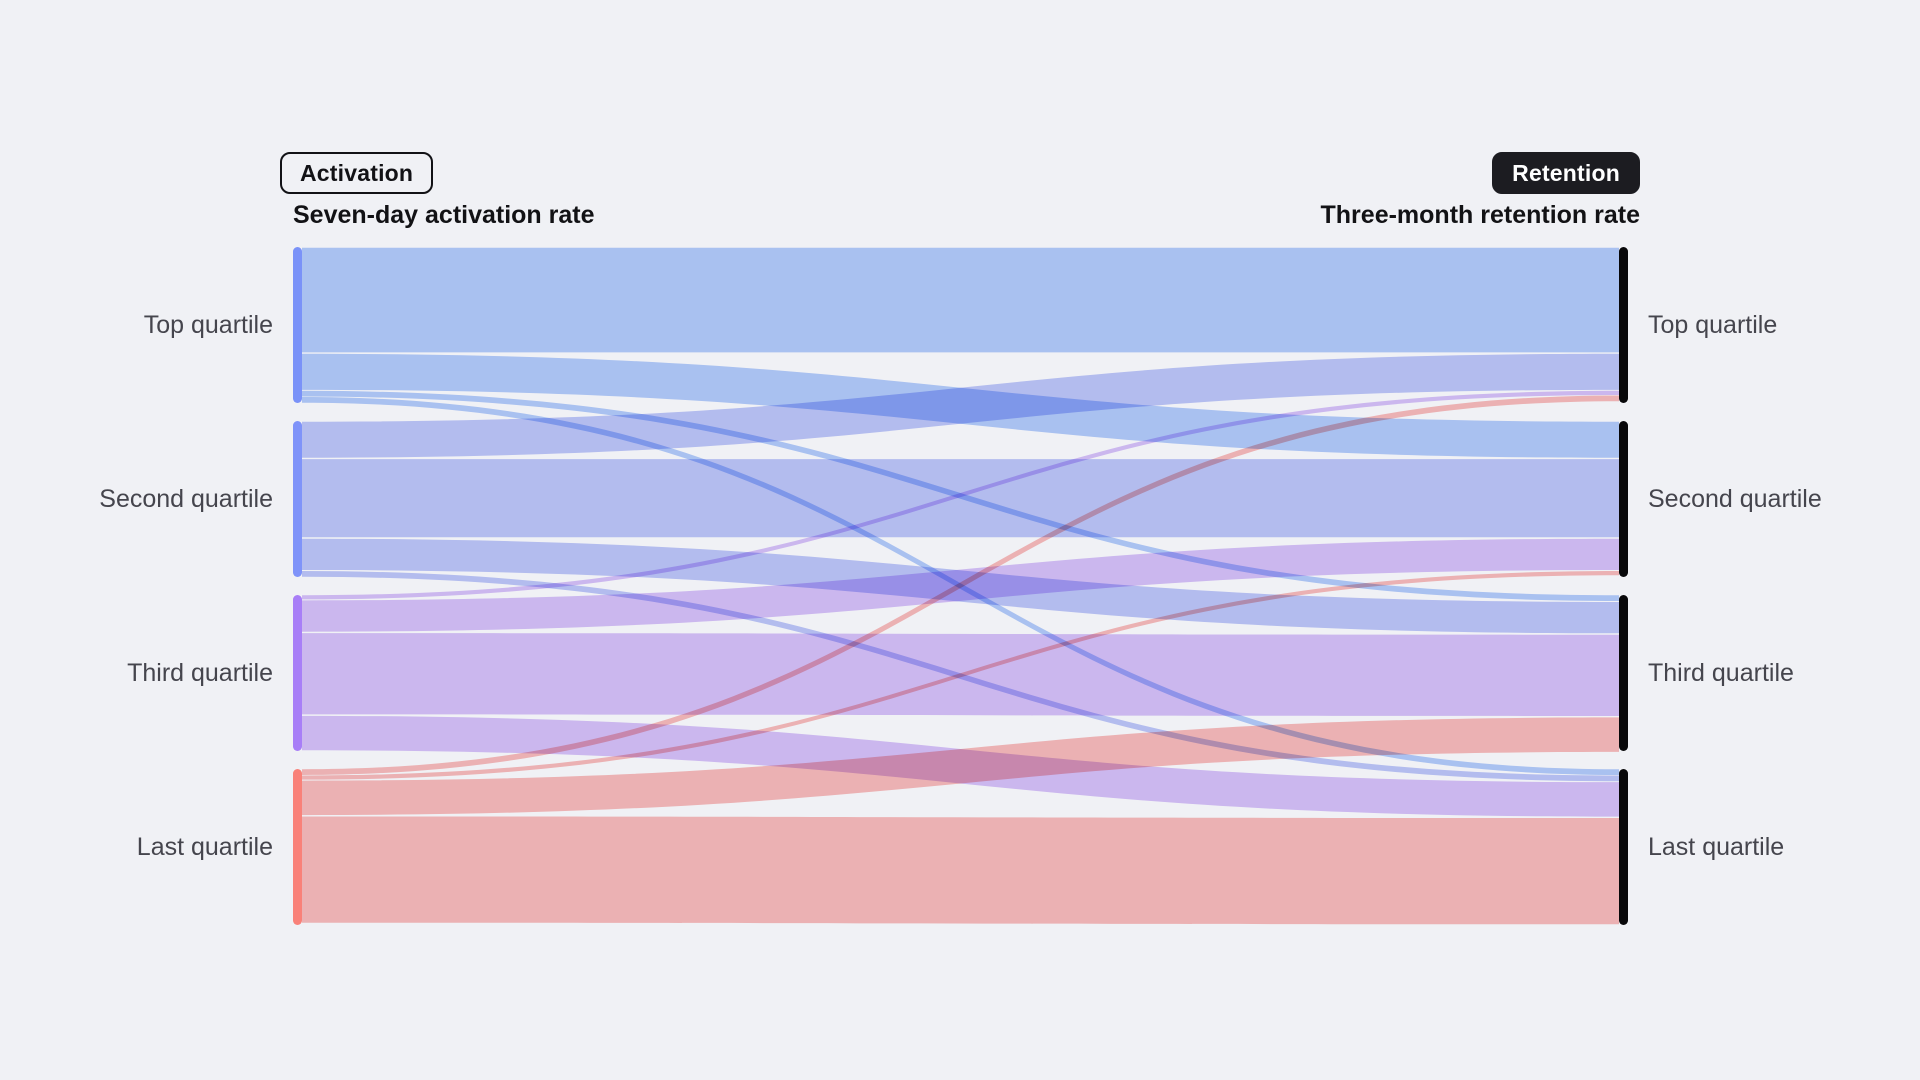 The width and height of the screenshot is (1920, 1080). Describe the element at coordinates (208, 325) in the screenshot. I see `left-node-label-top-quartile: Top quartile` at that location.